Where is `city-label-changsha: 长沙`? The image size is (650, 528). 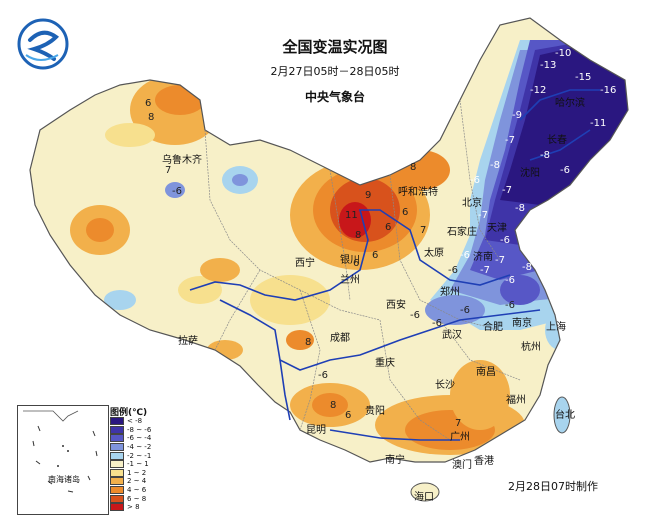 city-label-changsha: 长沙 is located at coordinates (445, 385).